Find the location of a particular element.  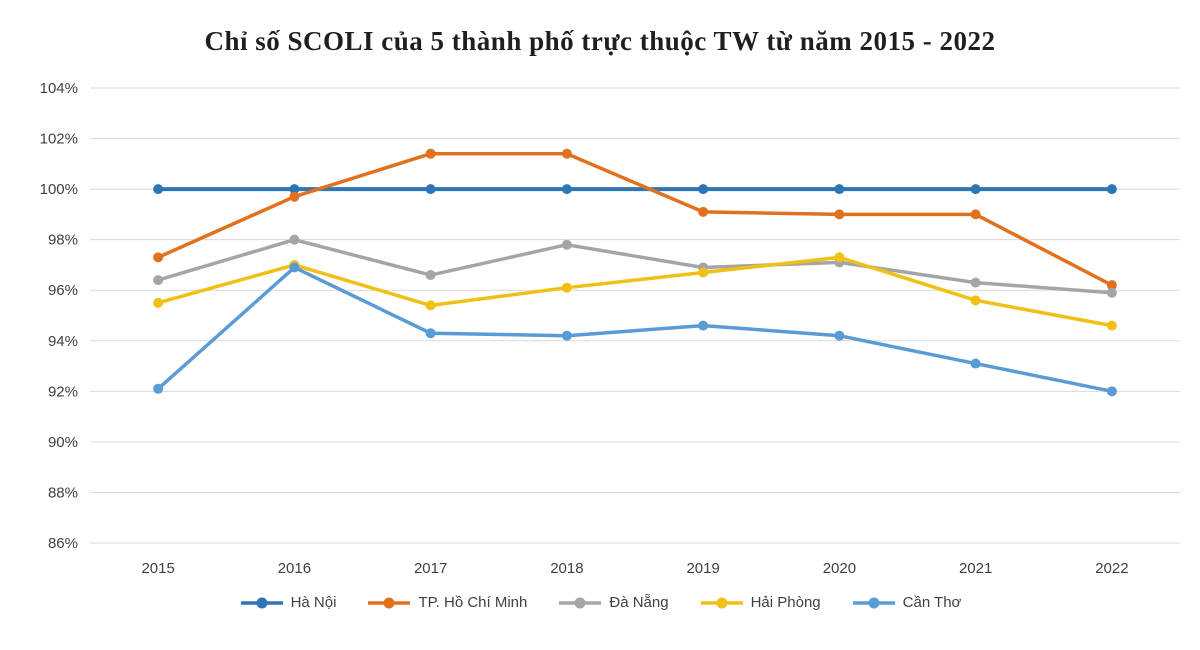

legend-label: TP. Hồ Chí Minh is located at coordinates (473, 602).